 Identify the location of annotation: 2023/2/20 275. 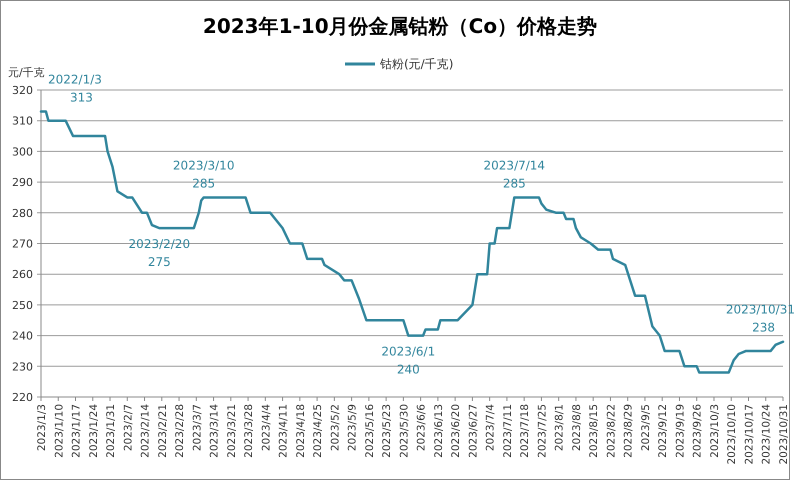
(159, 253).